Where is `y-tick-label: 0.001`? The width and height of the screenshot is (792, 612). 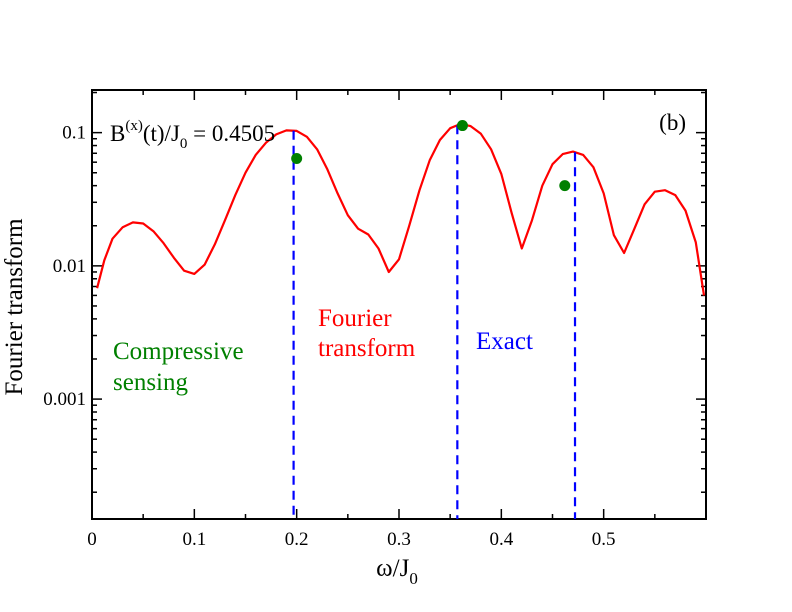
y-tick-label: 0.001 is located at coordinates (64, 399).